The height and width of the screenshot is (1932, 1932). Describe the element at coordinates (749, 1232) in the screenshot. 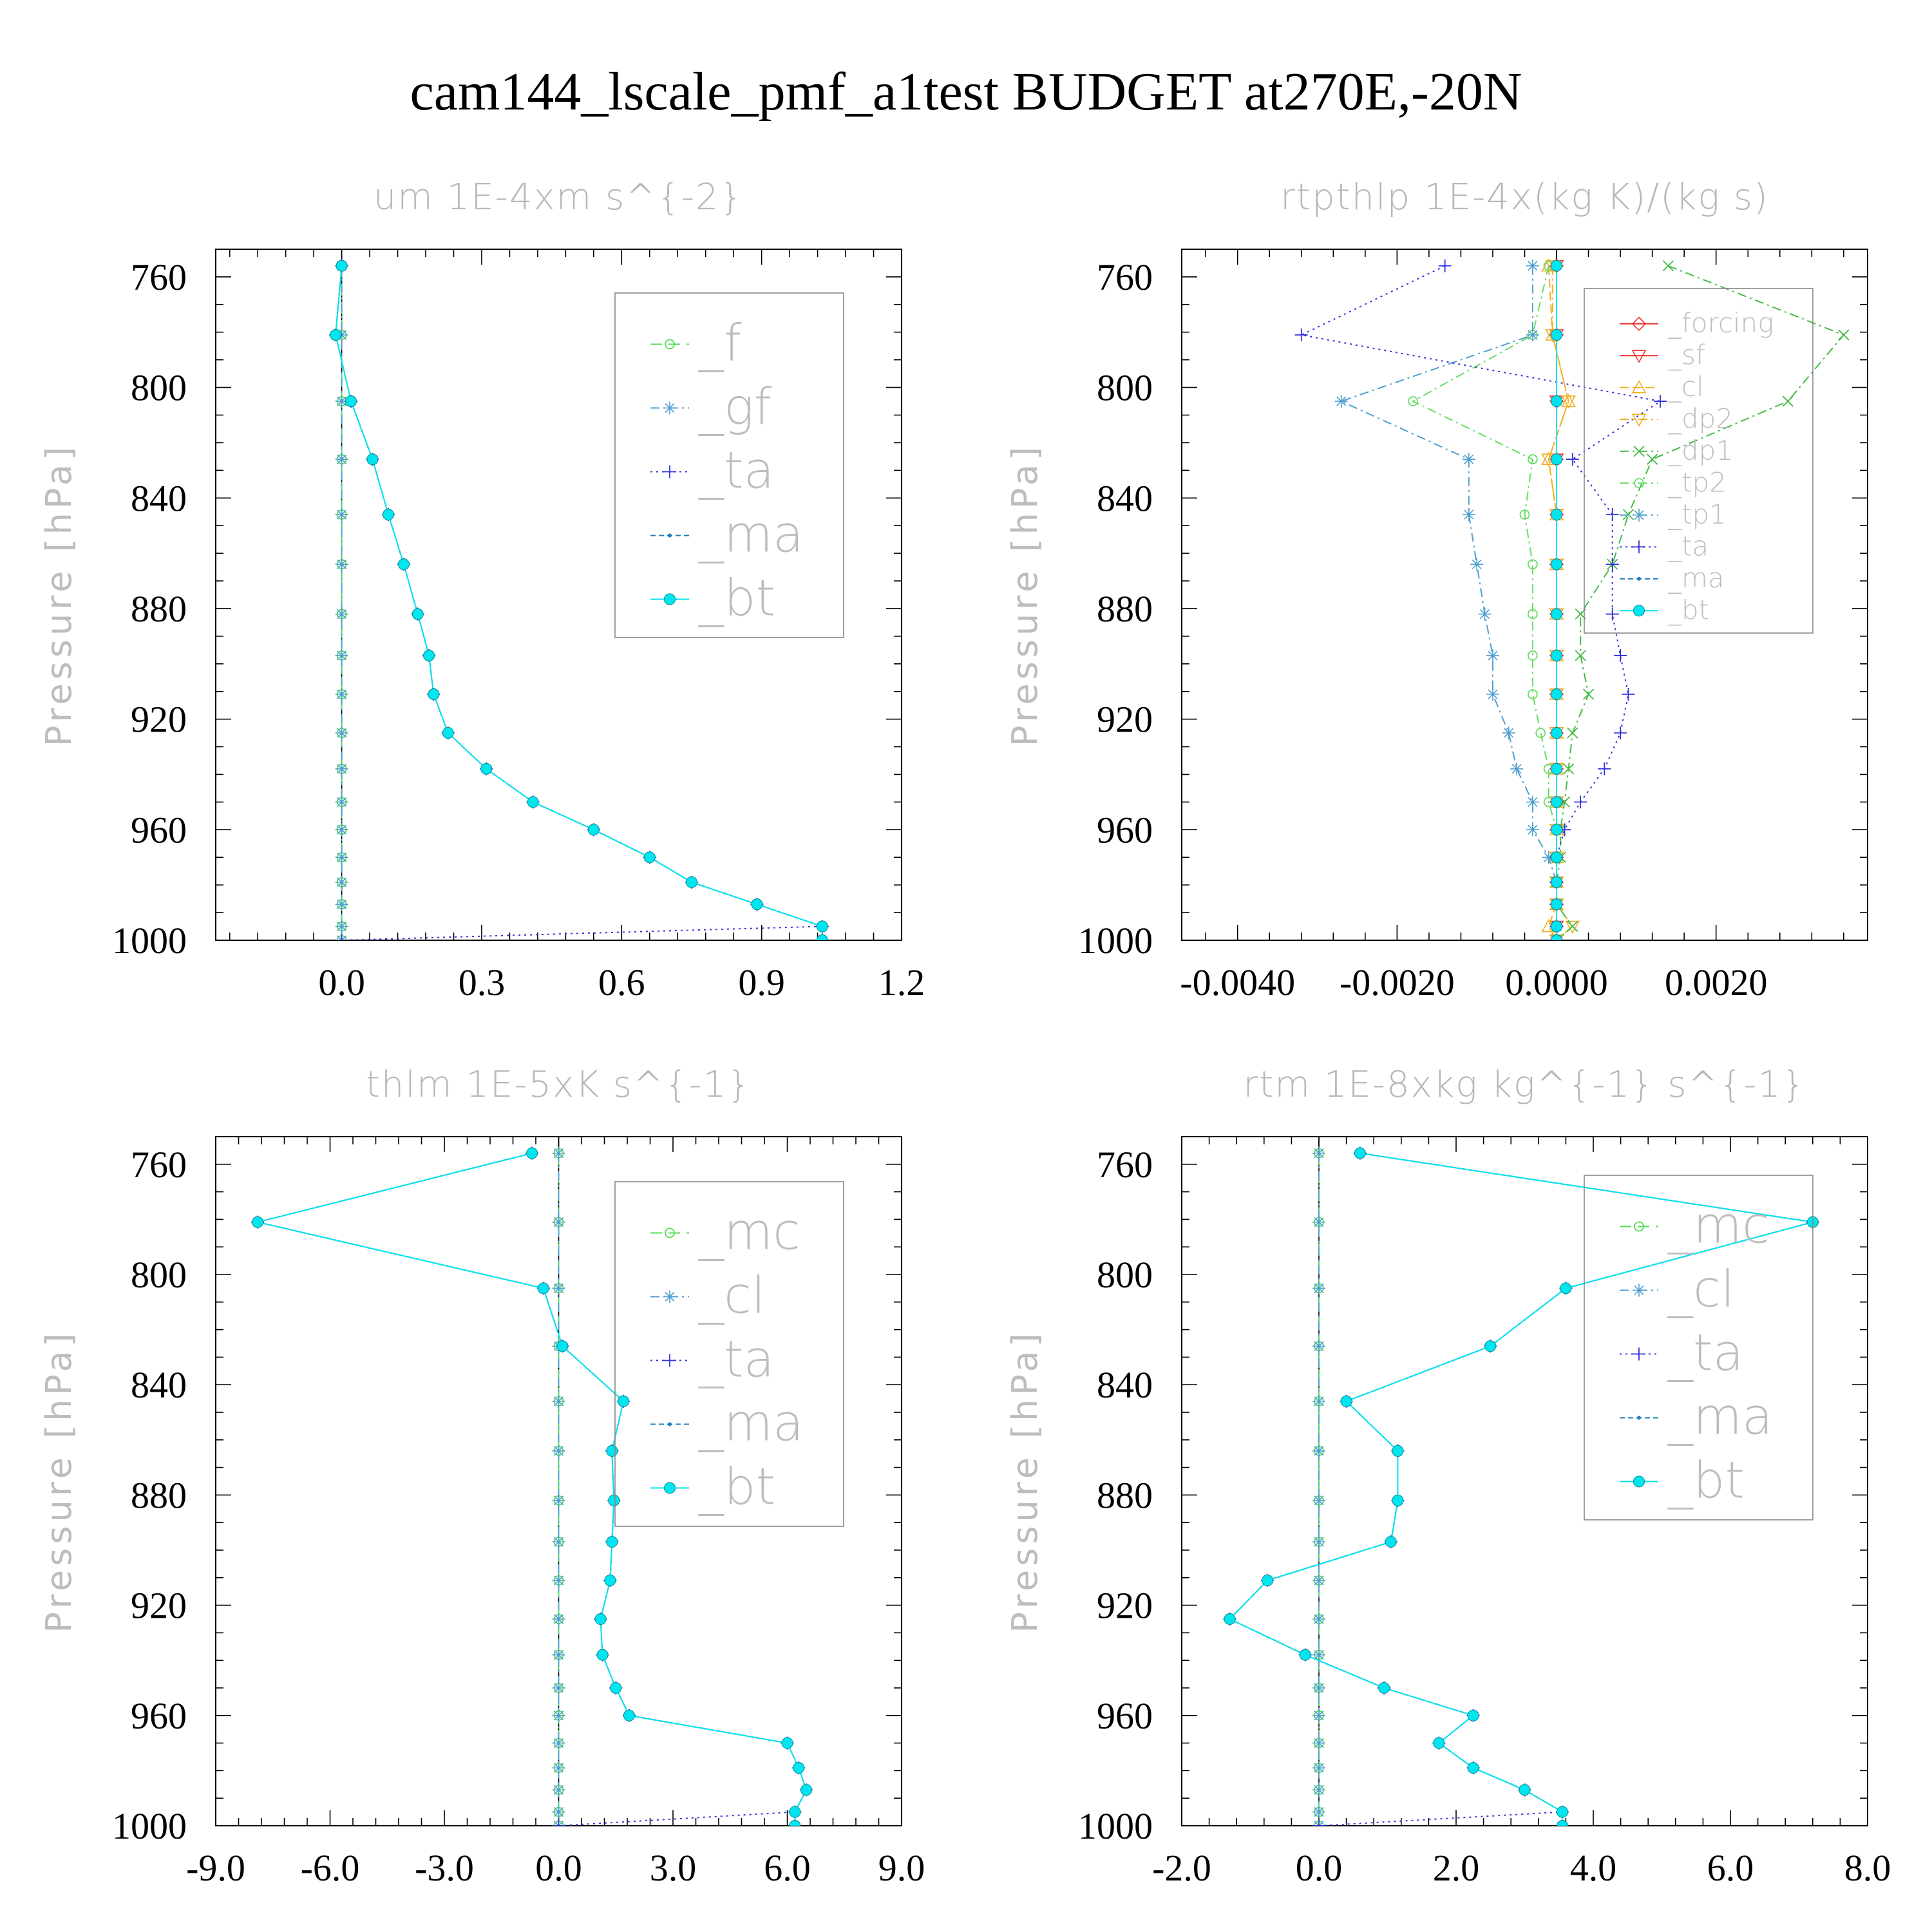

I see `legend-label: _mc` at that location.